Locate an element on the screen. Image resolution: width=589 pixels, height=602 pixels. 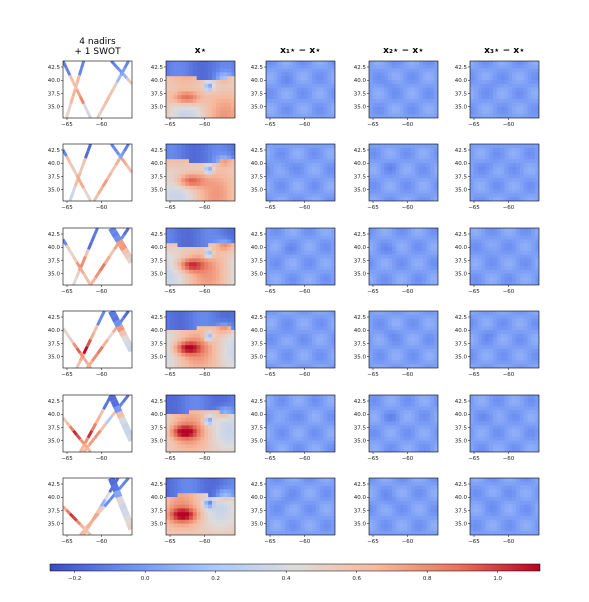
colorbar-tick-label: 0.8 is located at coordinates (427, 579).